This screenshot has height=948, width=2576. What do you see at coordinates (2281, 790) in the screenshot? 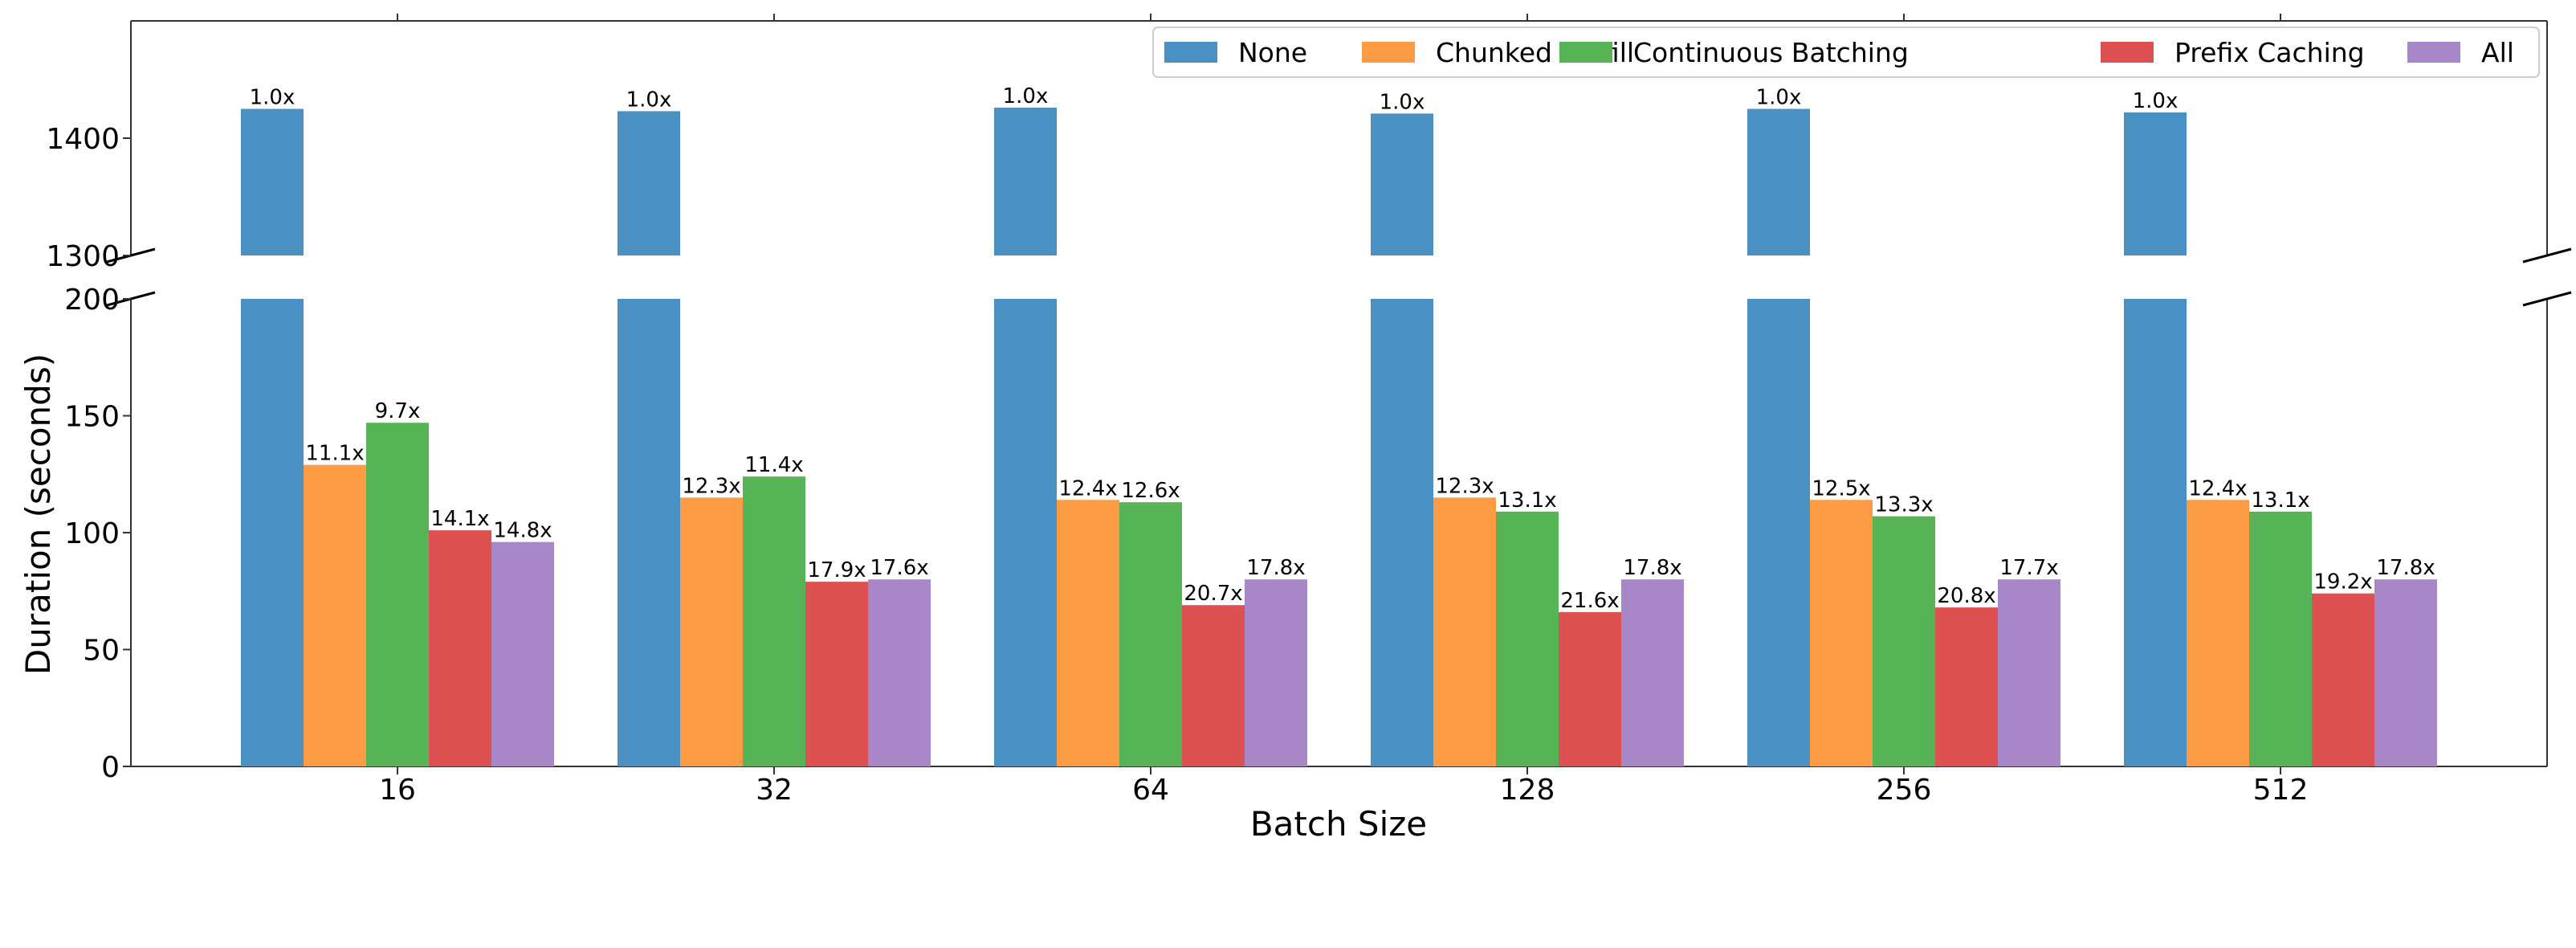
I see `x-tick-label: 512` at bounding box center [2281, 790].